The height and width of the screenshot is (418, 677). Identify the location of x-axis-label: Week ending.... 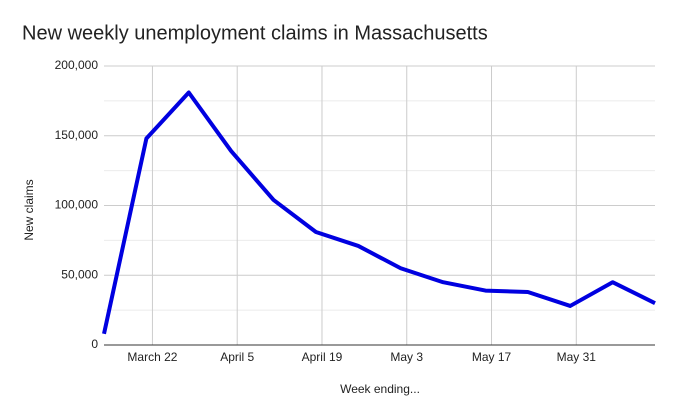
(380, 389).